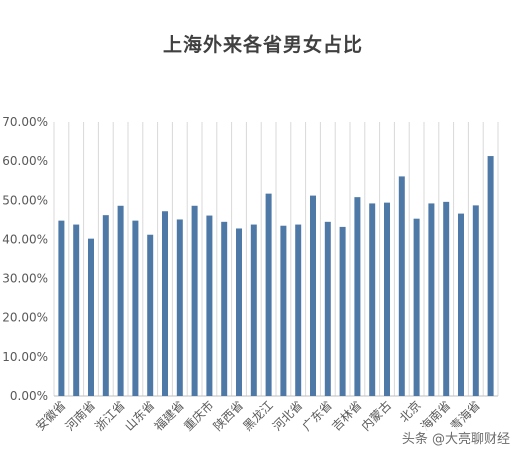 This screenshot has height=460, width=526. I want to click on x-tick-label: 黑龙江, so click(257, 415).